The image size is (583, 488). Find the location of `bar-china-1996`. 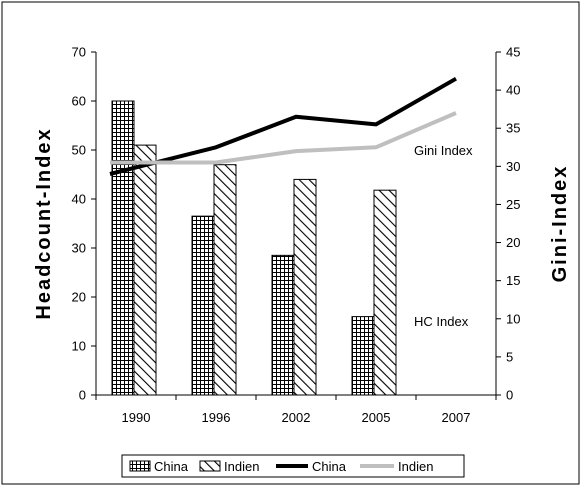

bar-china-1996 is located at coordinates (203, 305).